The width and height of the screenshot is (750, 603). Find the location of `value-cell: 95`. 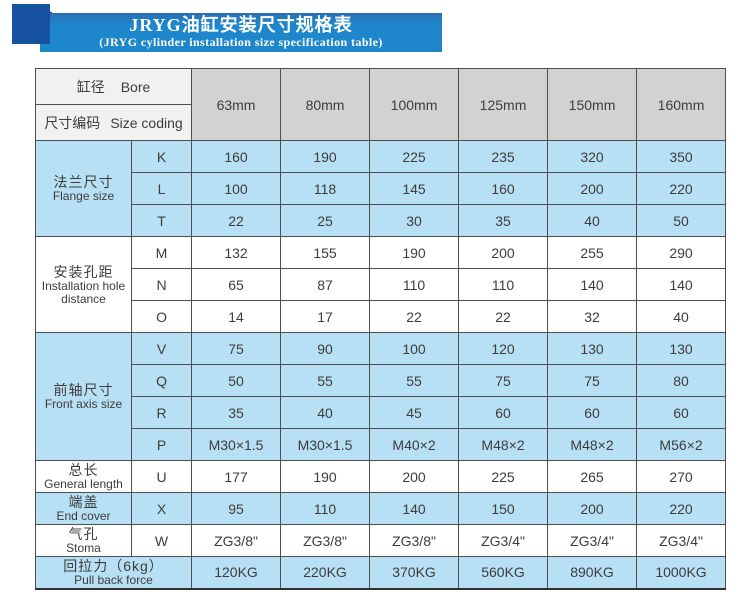

value-cell: 95 is located at coordinates (236, 508).